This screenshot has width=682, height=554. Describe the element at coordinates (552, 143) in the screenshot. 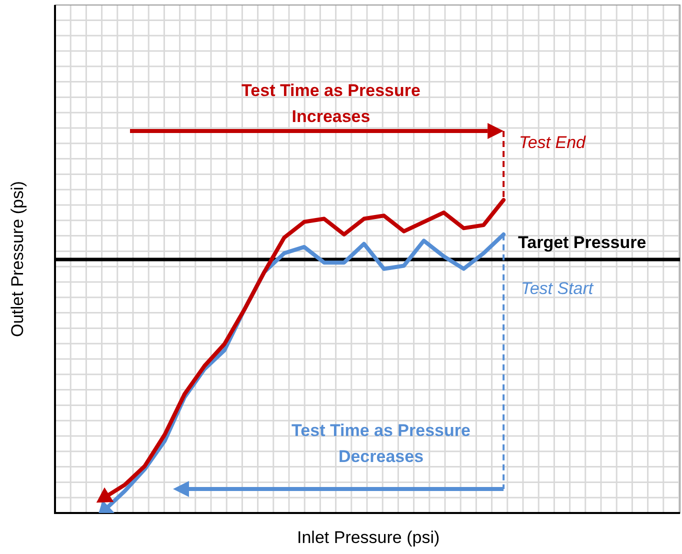

I see `text: Test End` at that location.